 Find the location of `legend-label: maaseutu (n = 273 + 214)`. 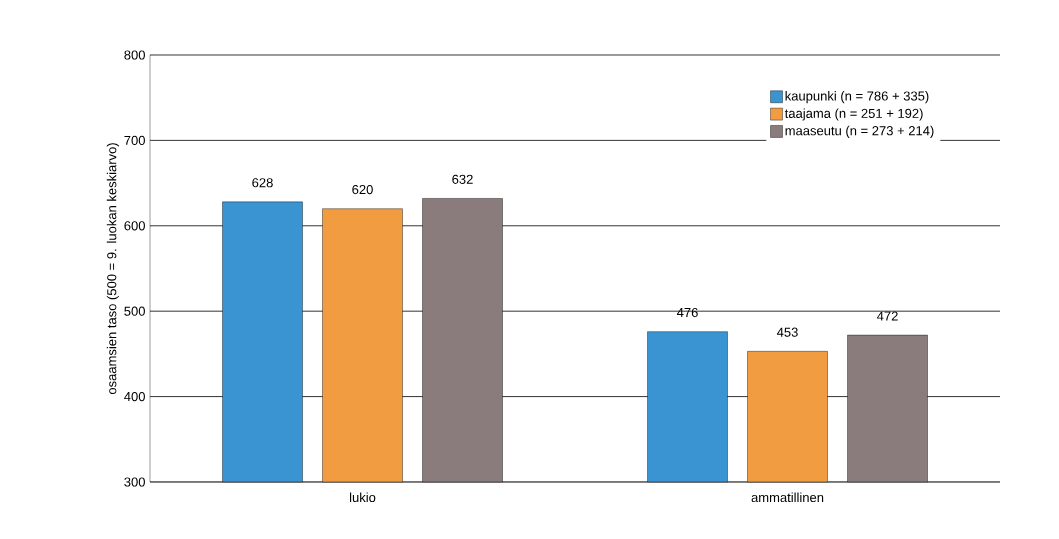

legend-label: maaseutu (n = 273 + 214) is located at coordinates (859, 131).